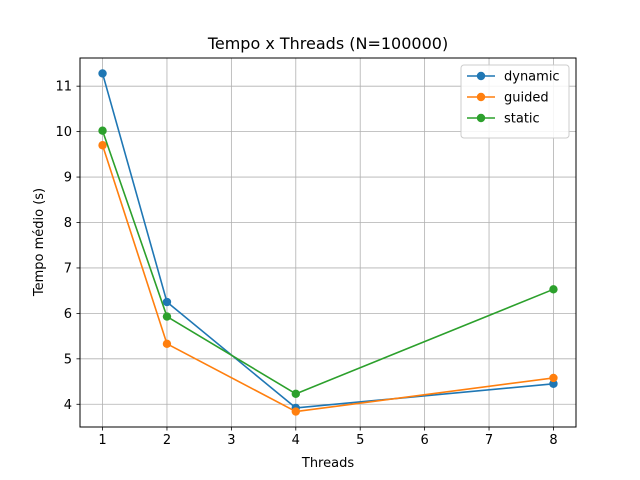 The width and height of the screenshot is (640, 480). What do you see at coordinates (68, 178) in the screenshot?
I see `y-tick-label: 9` at bounding box center [68, 178].